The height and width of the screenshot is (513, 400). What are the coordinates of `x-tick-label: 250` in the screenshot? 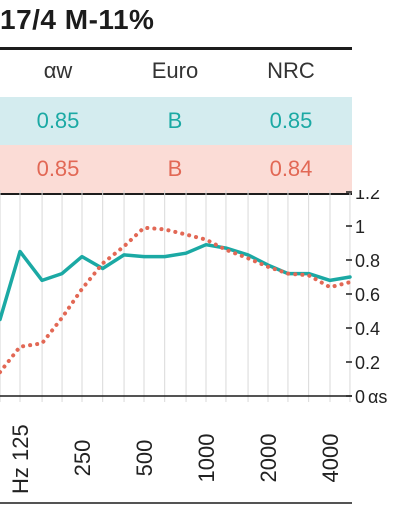 It's located at (82, 458).